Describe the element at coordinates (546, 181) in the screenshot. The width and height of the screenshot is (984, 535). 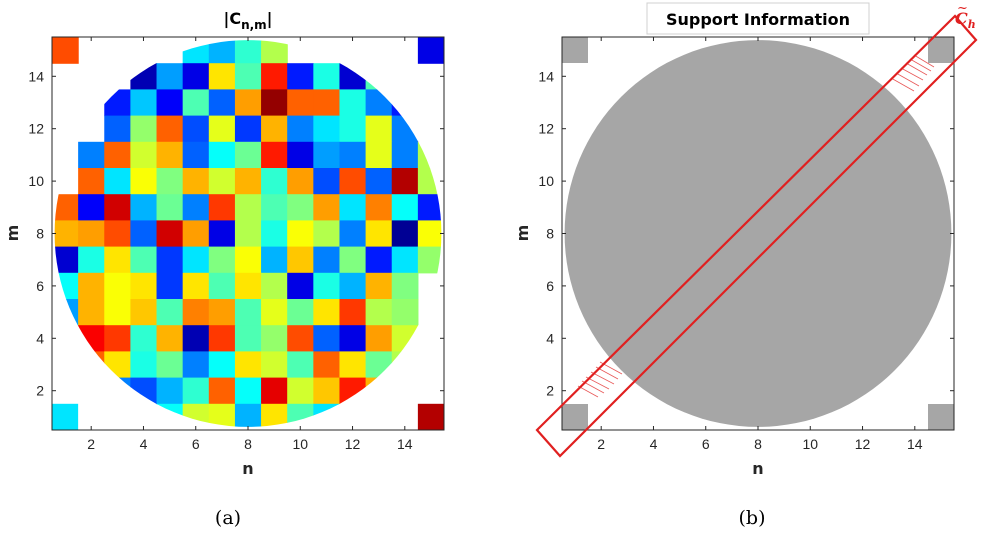
I see `y-tick-label: 10` at that location.